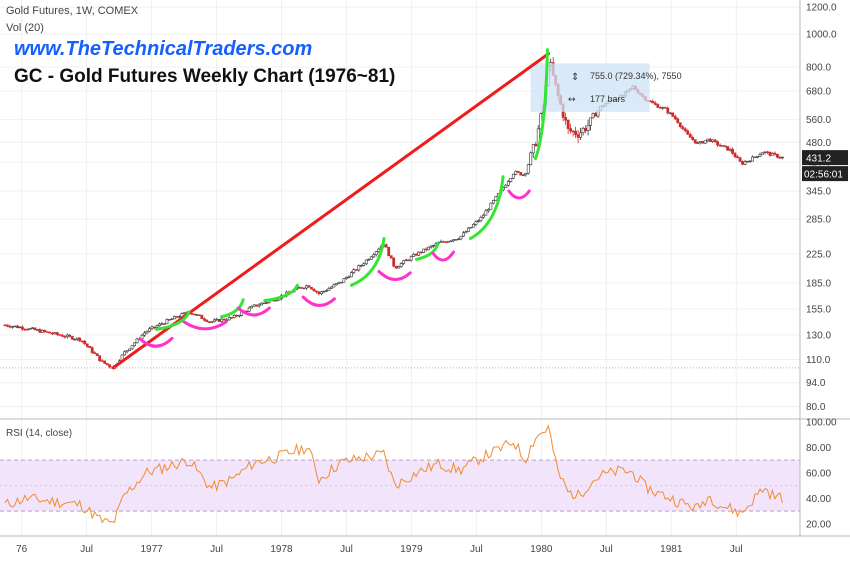 Image resolution: width=850 pixels, height=564 pixels. Describe the element at coordinates (818, 91) in the screenshot. I see `price-tick-label: 680.0` at that location.